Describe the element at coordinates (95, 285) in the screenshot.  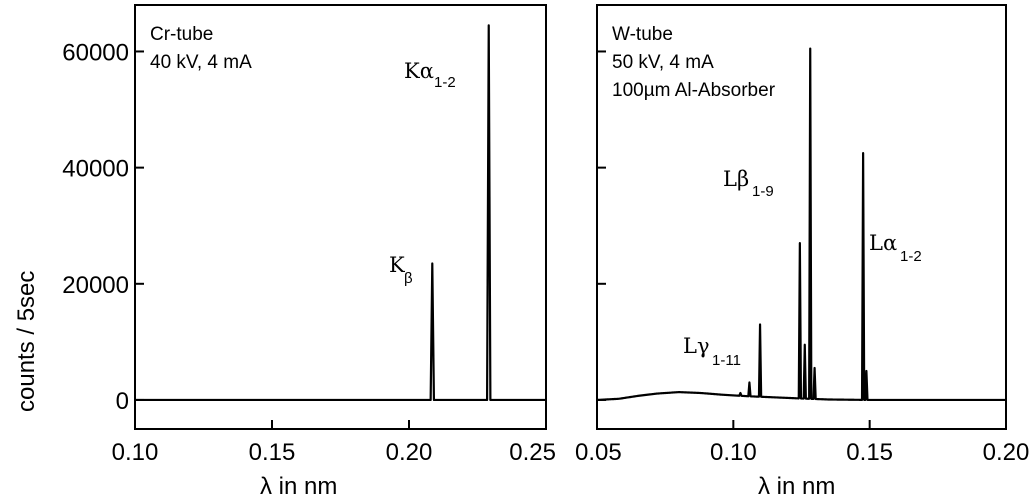
I see `y-tick-label: 20000` at that location.